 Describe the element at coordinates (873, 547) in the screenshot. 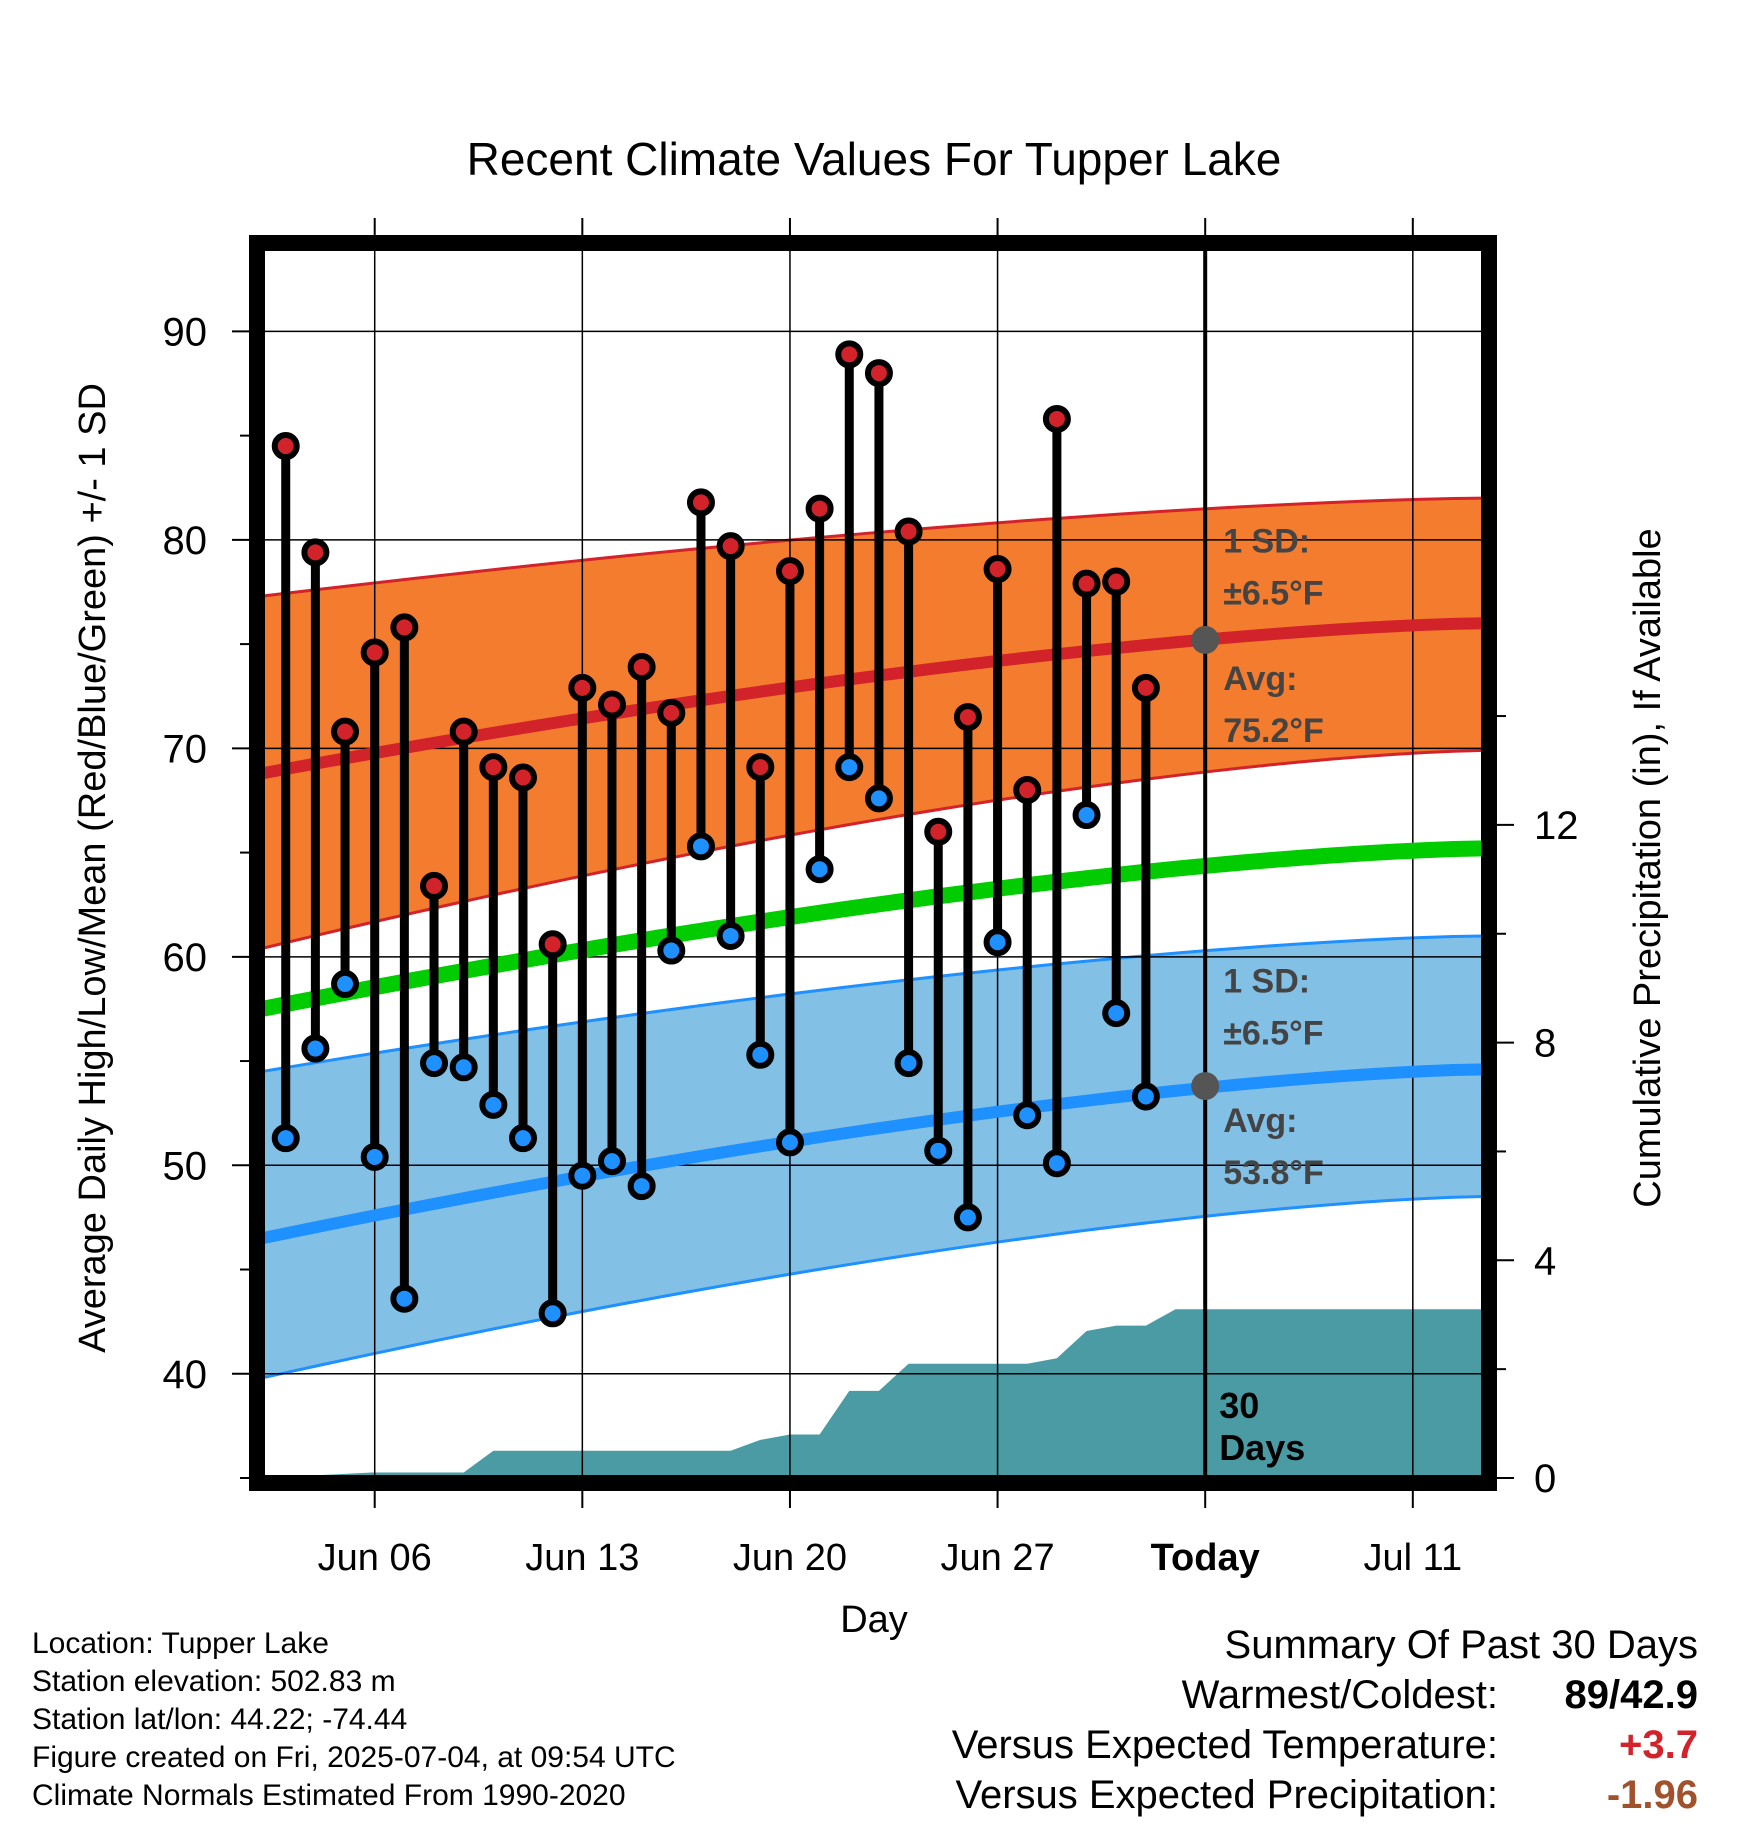

I see `high-sd-upper-line` at that location.